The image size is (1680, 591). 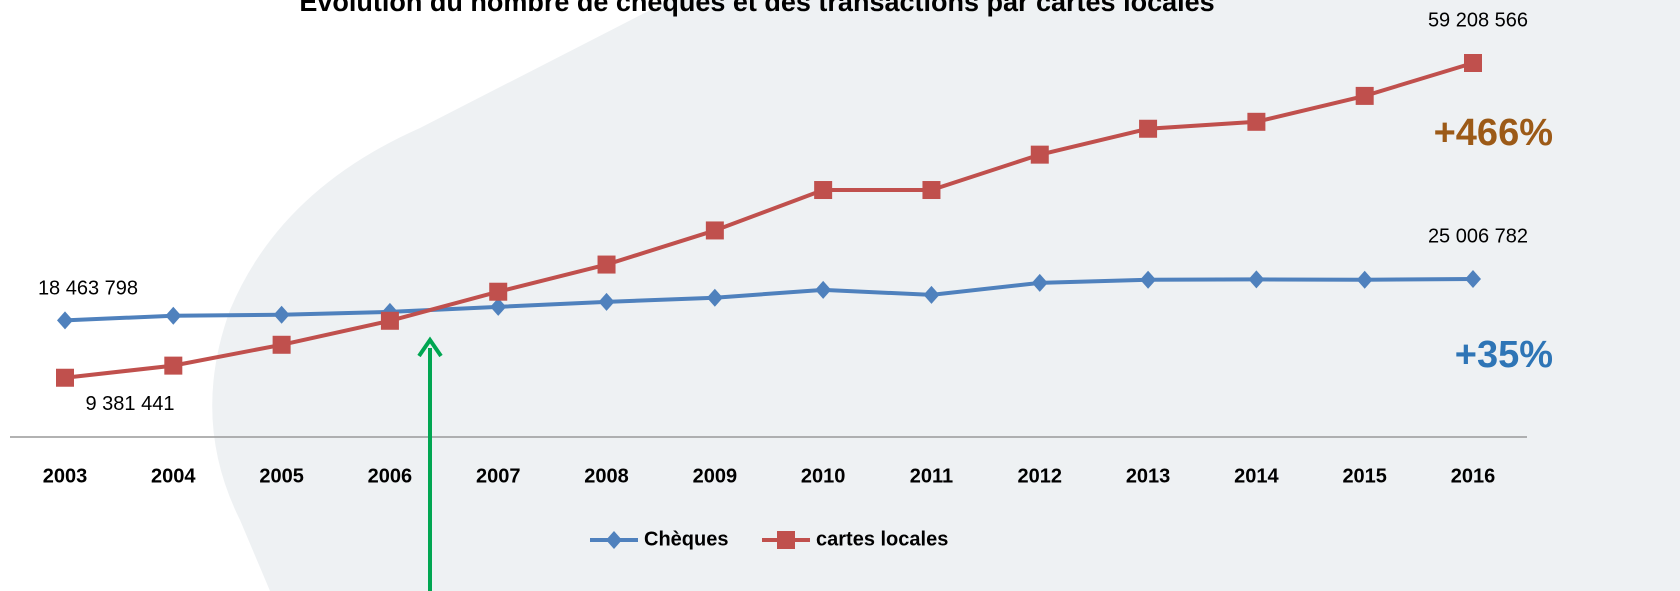 I want to click on x-tick-label: 2008, so click(x=606, y=476).